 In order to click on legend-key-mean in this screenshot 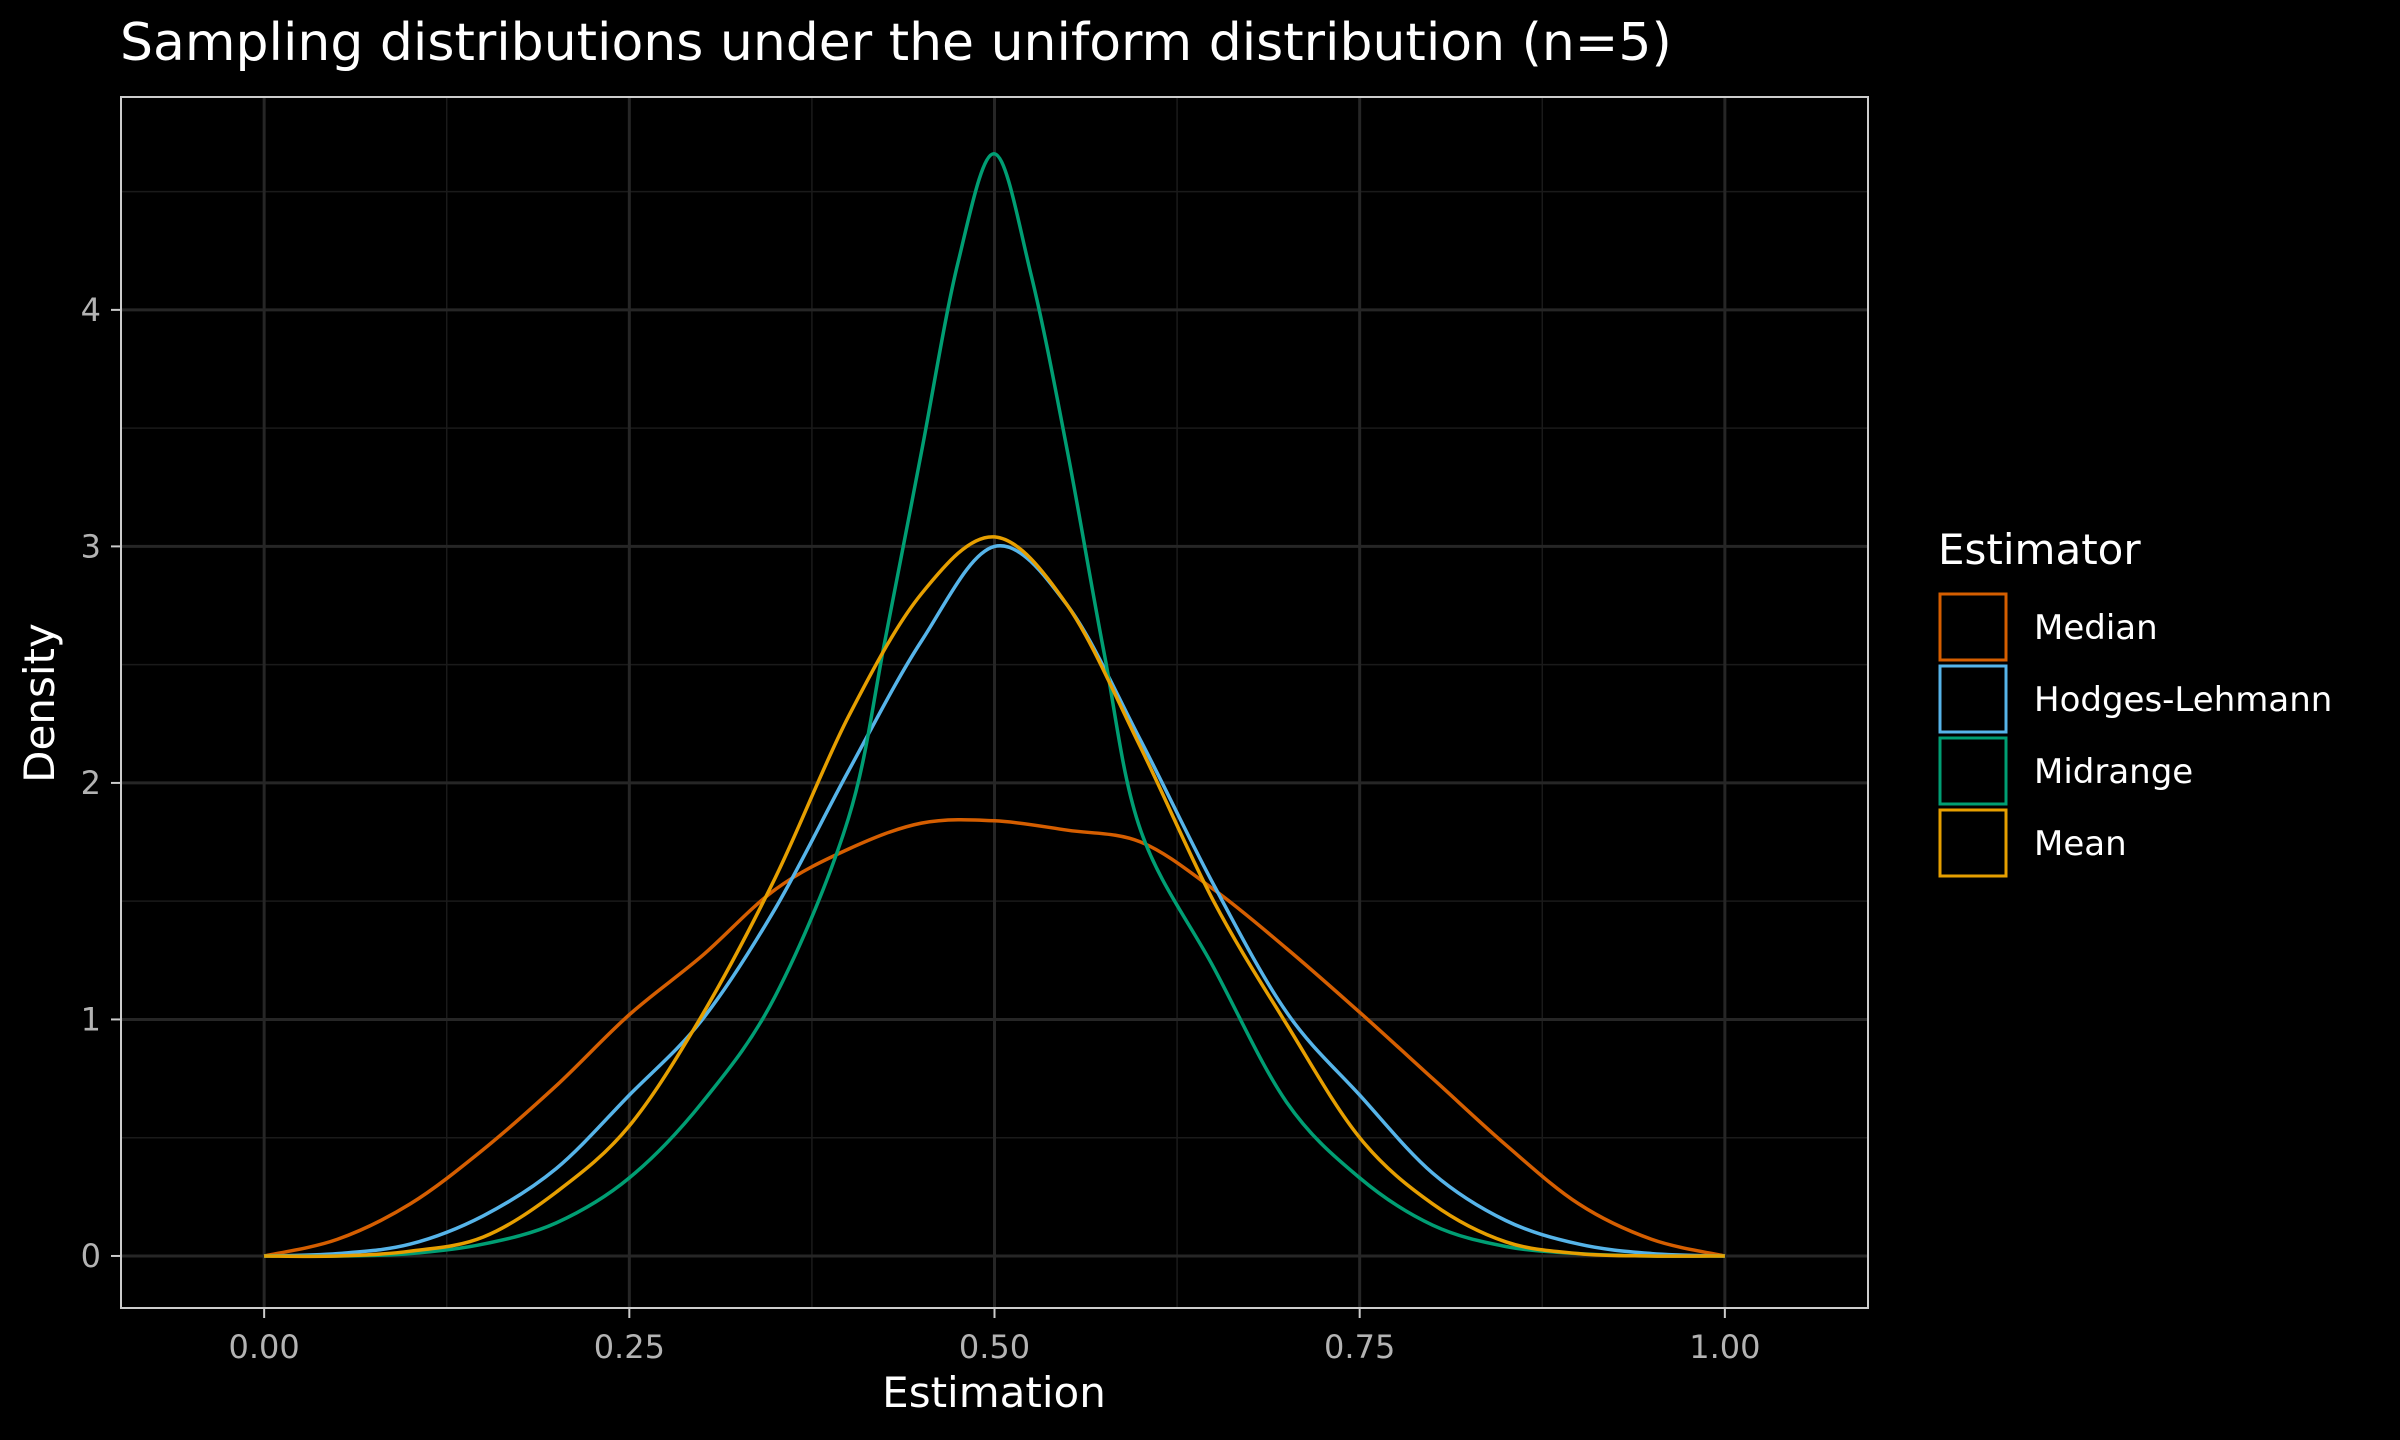, I will do `click(1973, 843)`.